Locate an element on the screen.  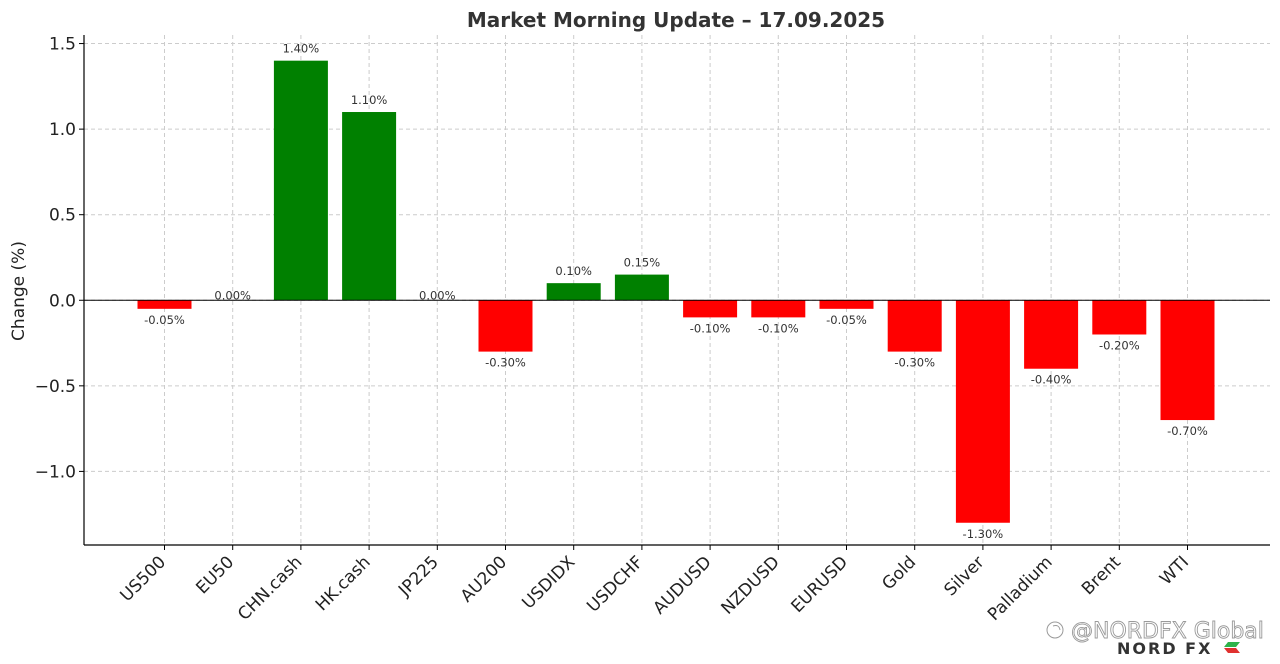
x-tick-label: JP225 is located at coordinates (418, 576).